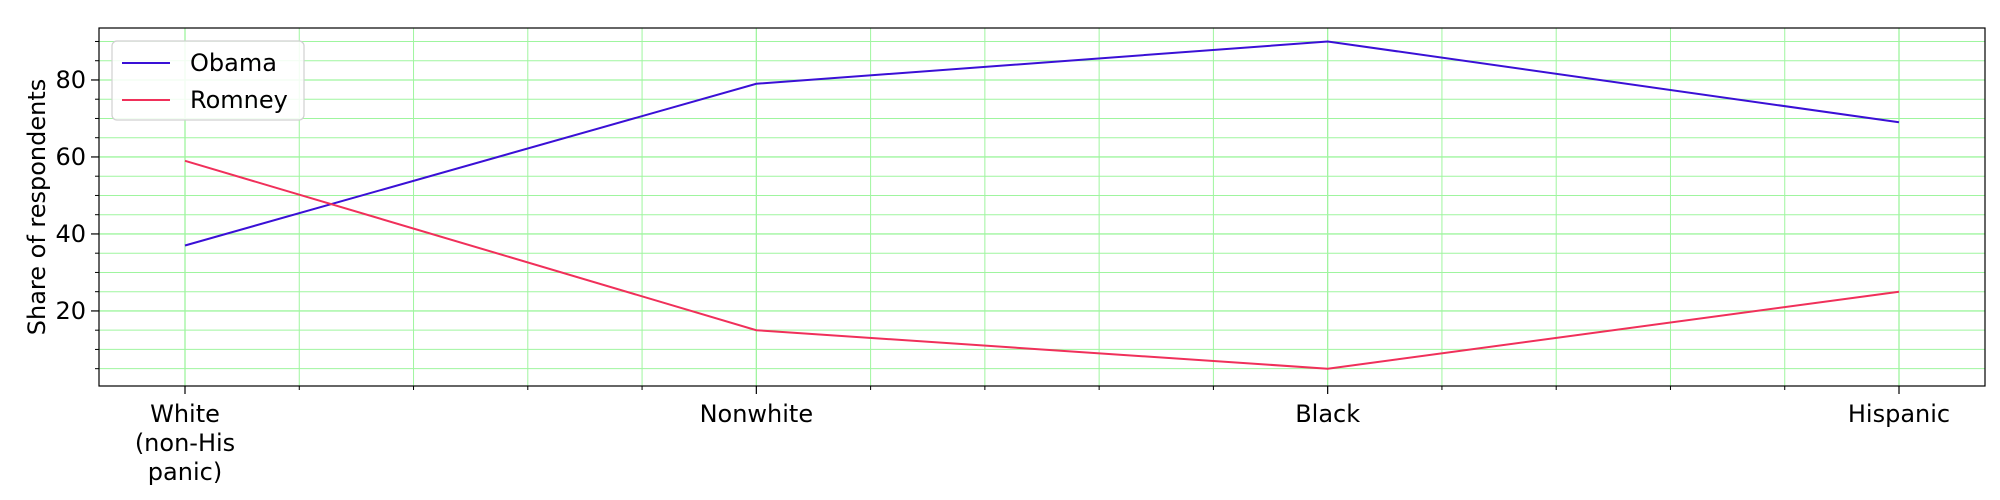  I want to click on legend: Obama Romney, so click(208, 80).